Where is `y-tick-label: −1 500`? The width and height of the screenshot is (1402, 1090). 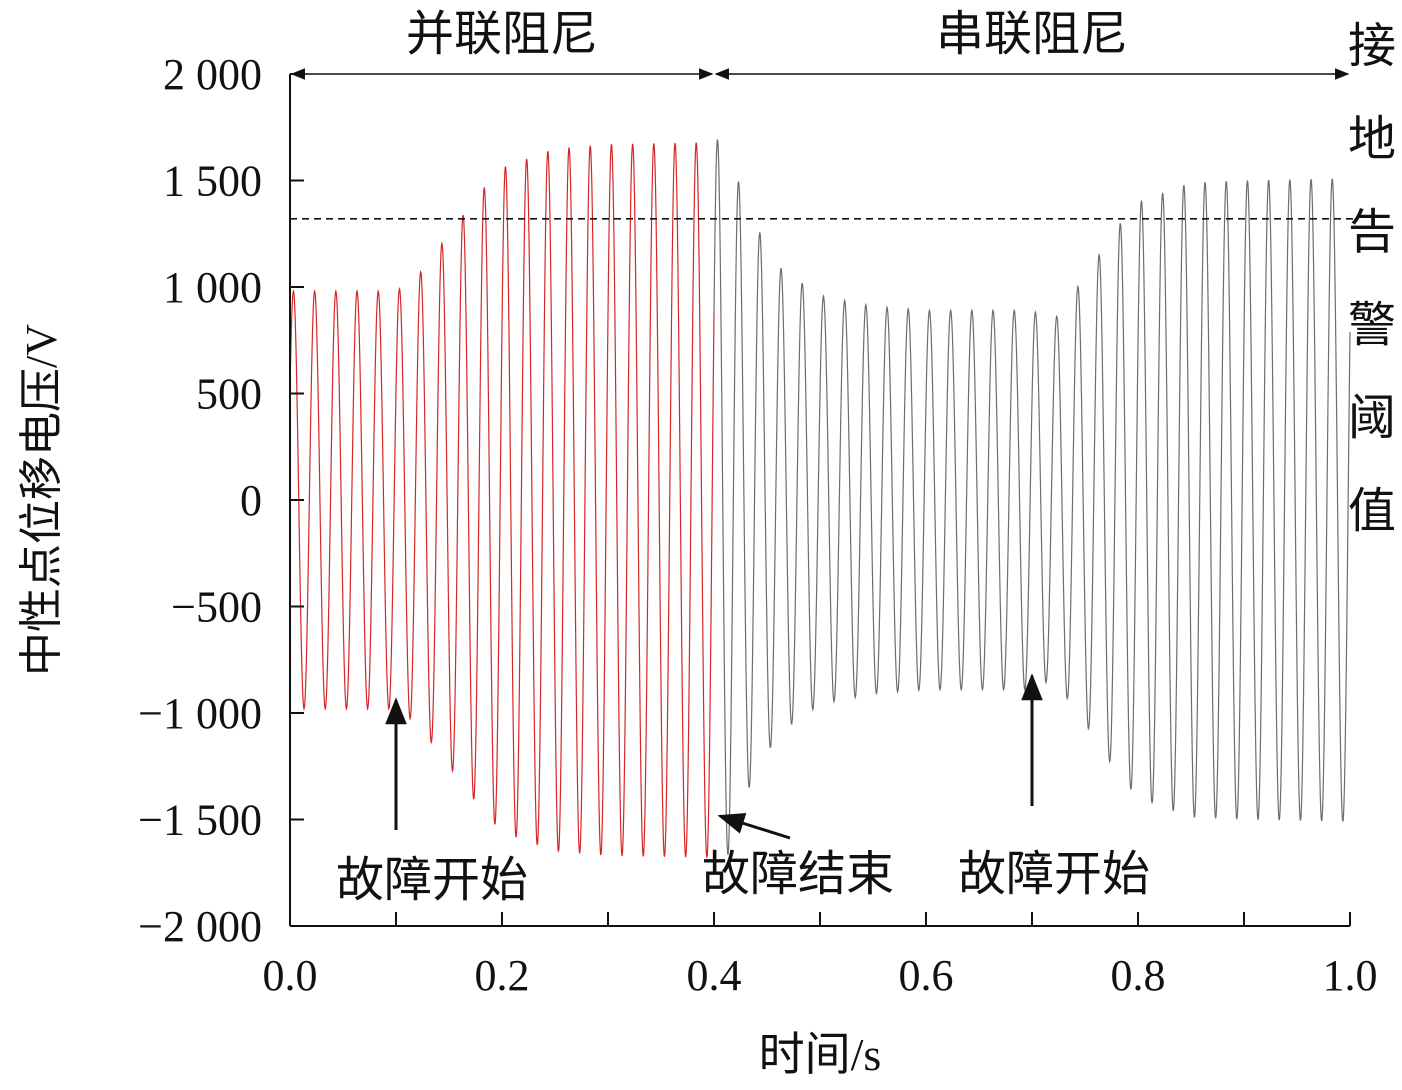 y-tick-label: −1 500 is located at coordinates (200, 820).